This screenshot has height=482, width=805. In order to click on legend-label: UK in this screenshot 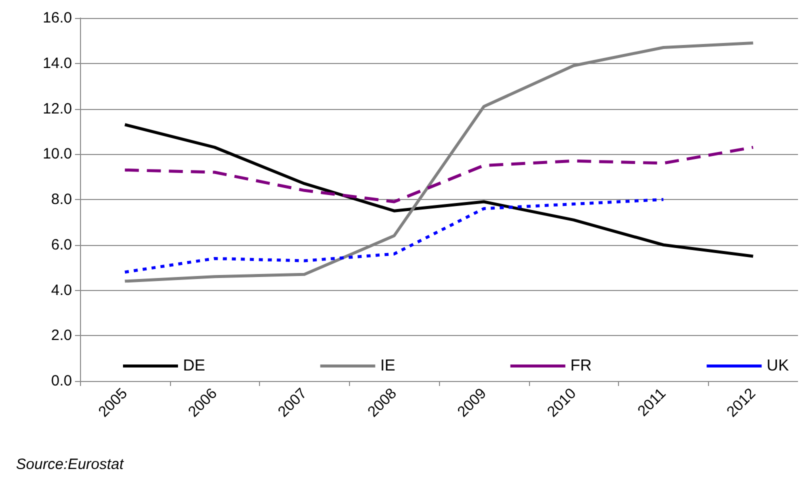, I will do `click(778, 366)`.